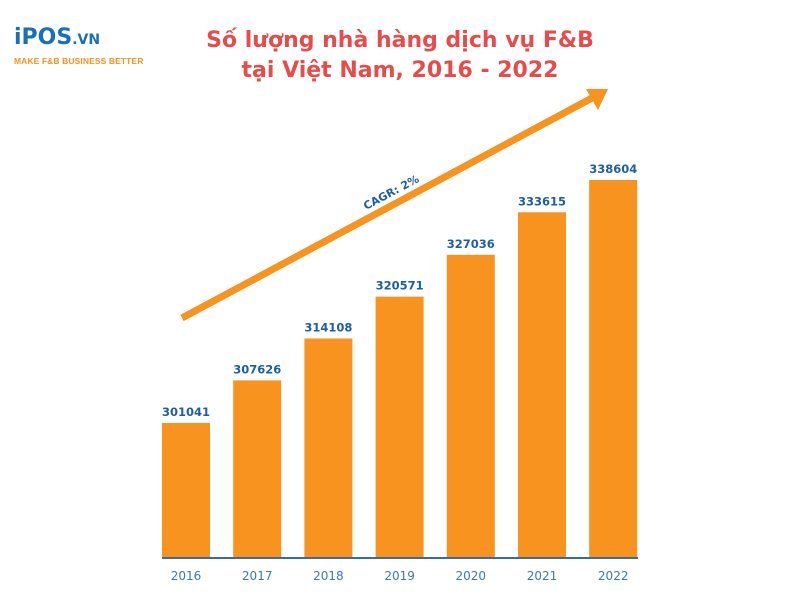 Image resolution: width=800 pixels, height=600 pixels. What do you see at coordinates (613, 576) in the screenshot?
I see `year-label-2022: 2022` at bounding box center [613, 576].